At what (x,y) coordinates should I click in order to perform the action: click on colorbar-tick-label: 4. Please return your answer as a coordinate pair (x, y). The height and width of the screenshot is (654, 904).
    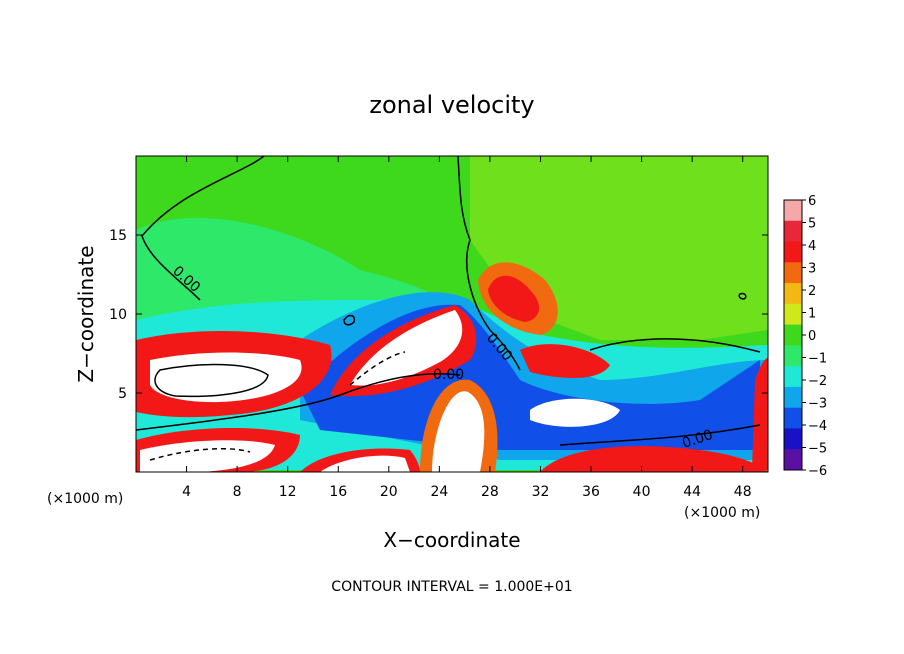
    Looking at the image, I should click on (812, 246).